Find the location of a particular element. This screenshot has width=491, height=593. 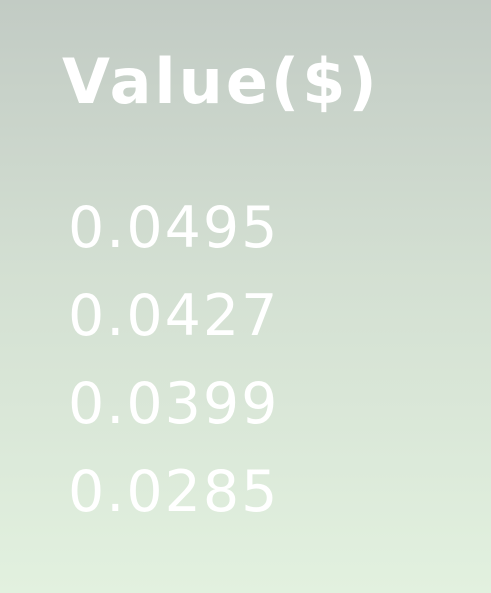

column-header: Value($) is located at coordinates (221, 81).